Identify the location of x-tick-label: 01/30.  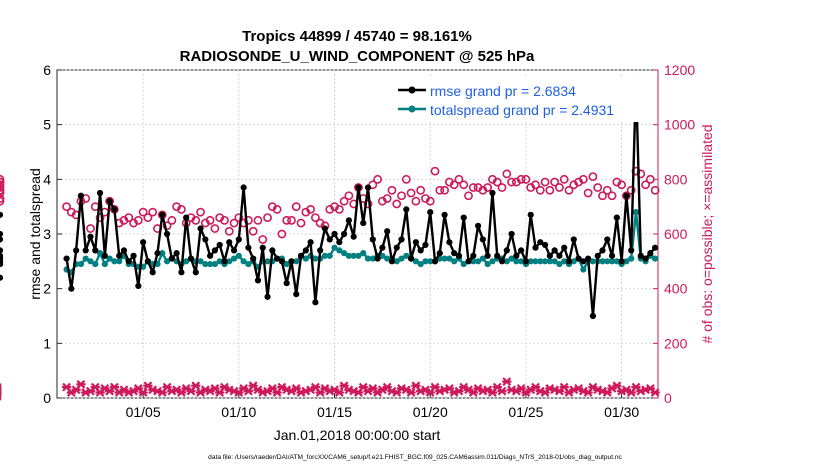
(621, 412).